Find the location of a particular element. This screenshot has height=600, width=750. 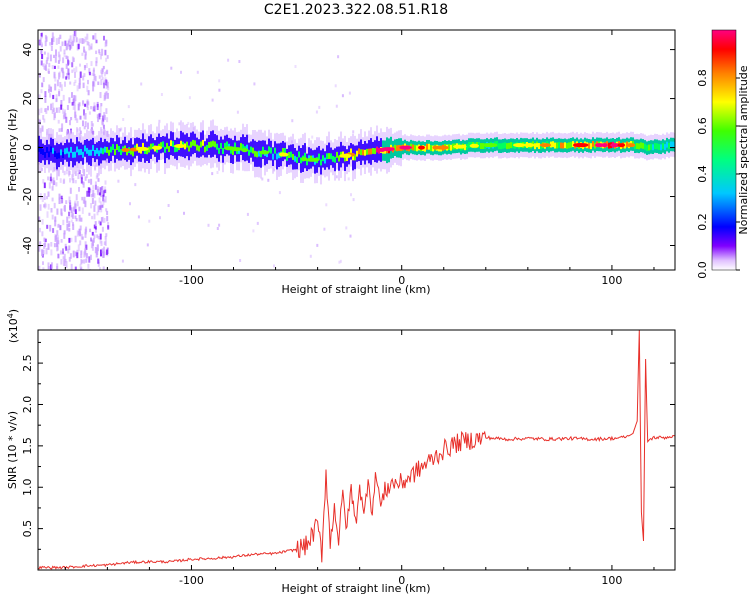

snr-ytick-label: 2.0 is located at coordinates (27, 405).